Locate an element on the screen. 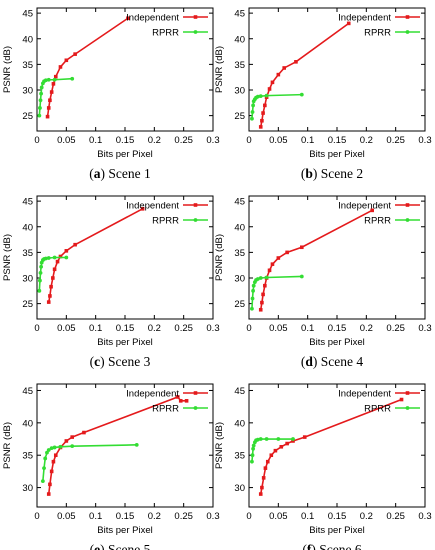  y-tick-label: 25 is located at coordinates (27, 304).